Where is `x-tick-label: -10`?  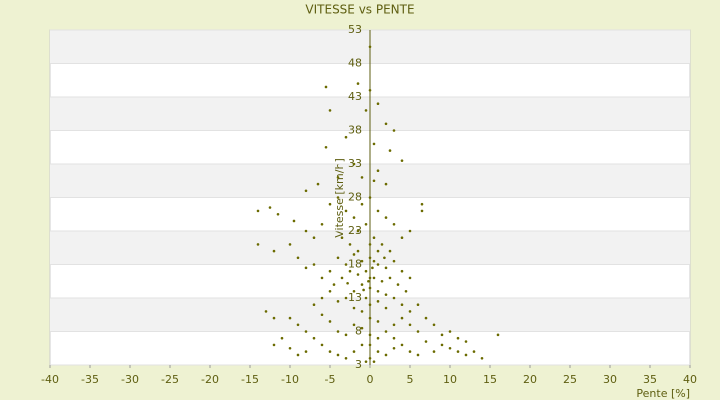
x-tick-label: -10 is located at coordinates (290, 379).